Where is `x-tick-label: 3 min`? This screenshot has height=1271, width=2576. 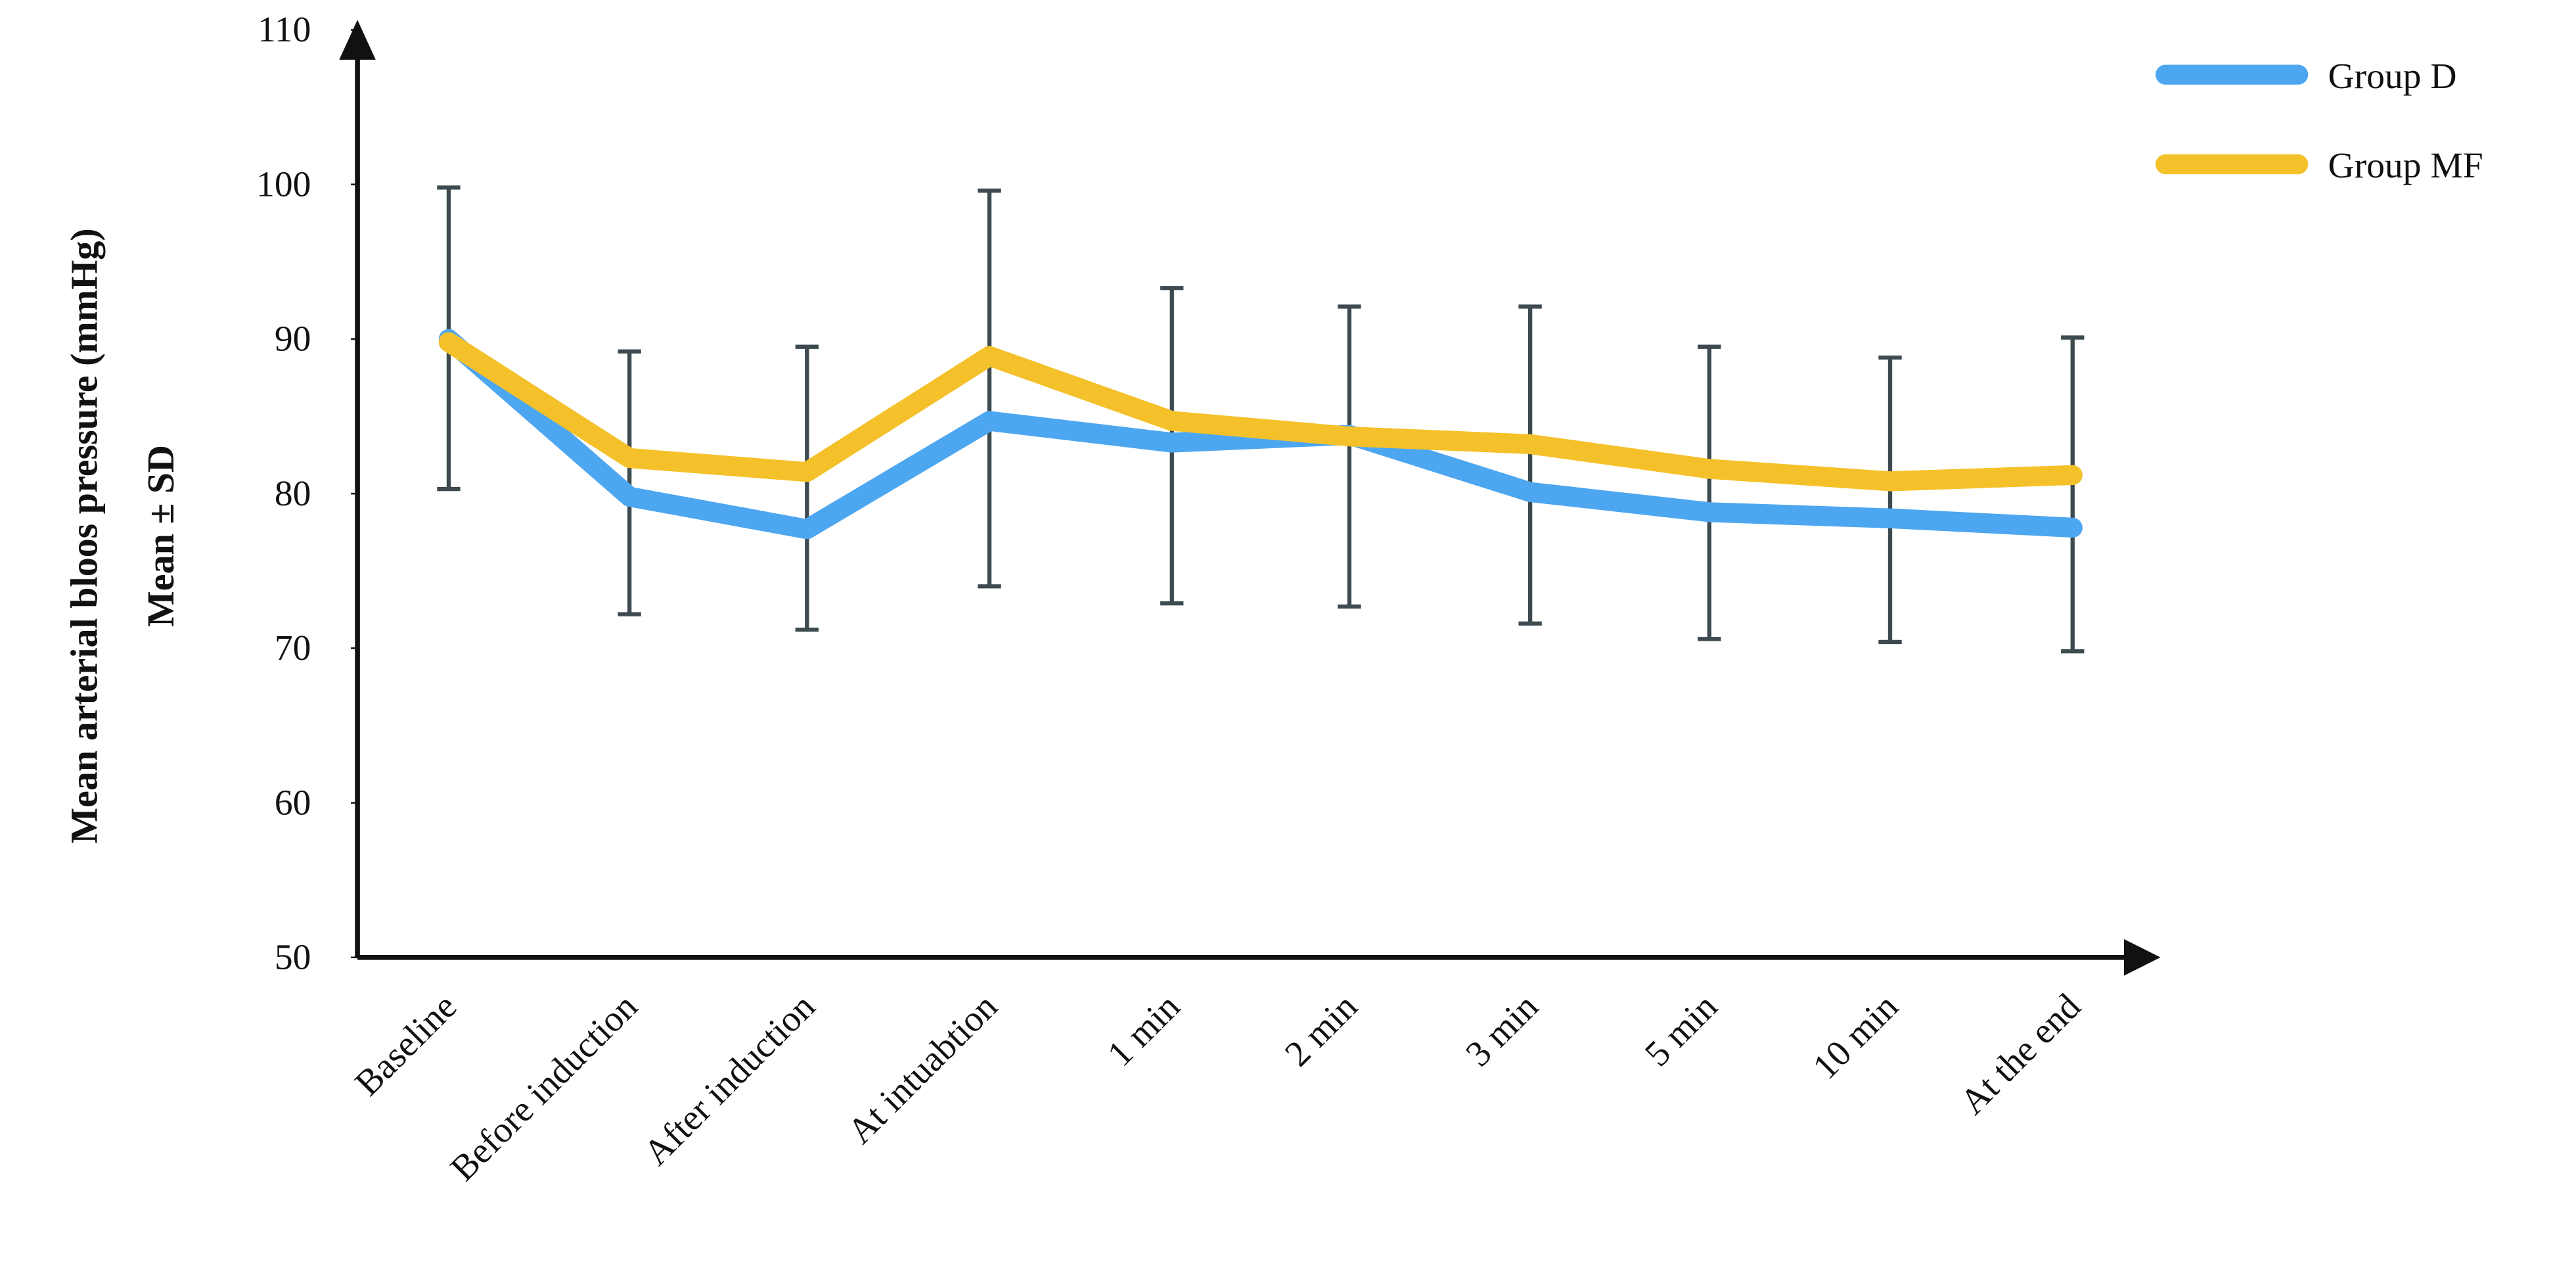 x-tick-label: 3 min is located at coordinates (1502, 1030).